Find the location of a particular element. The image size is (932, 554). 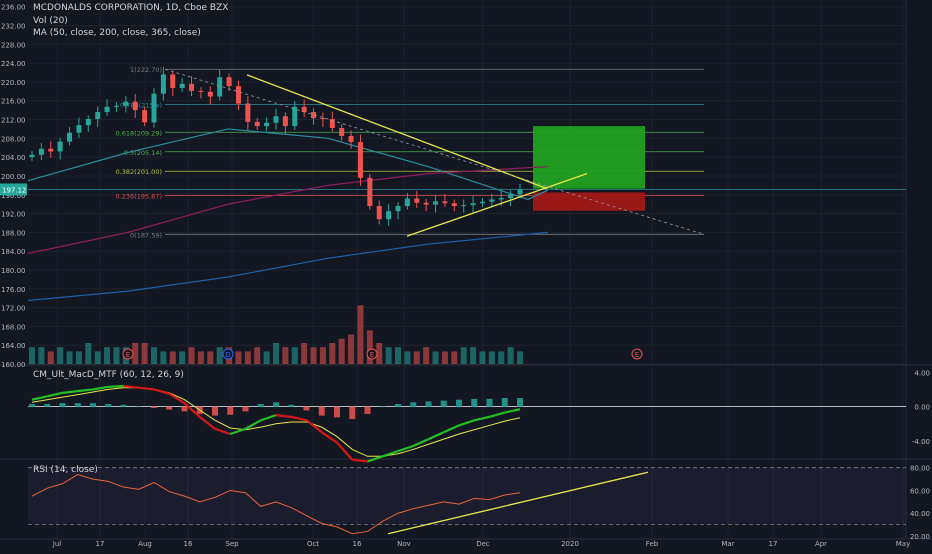

fib-level-label: 0.236(195.87) is located at coordinates (139, 196).